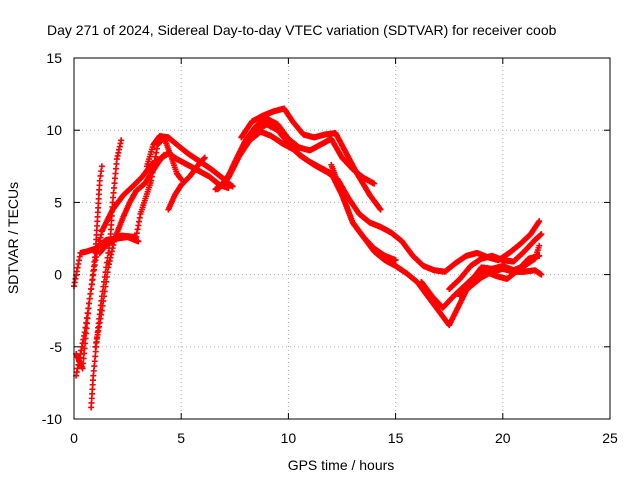  I want to click on x-axis-label: GPS time / hours, so click(341, 465).